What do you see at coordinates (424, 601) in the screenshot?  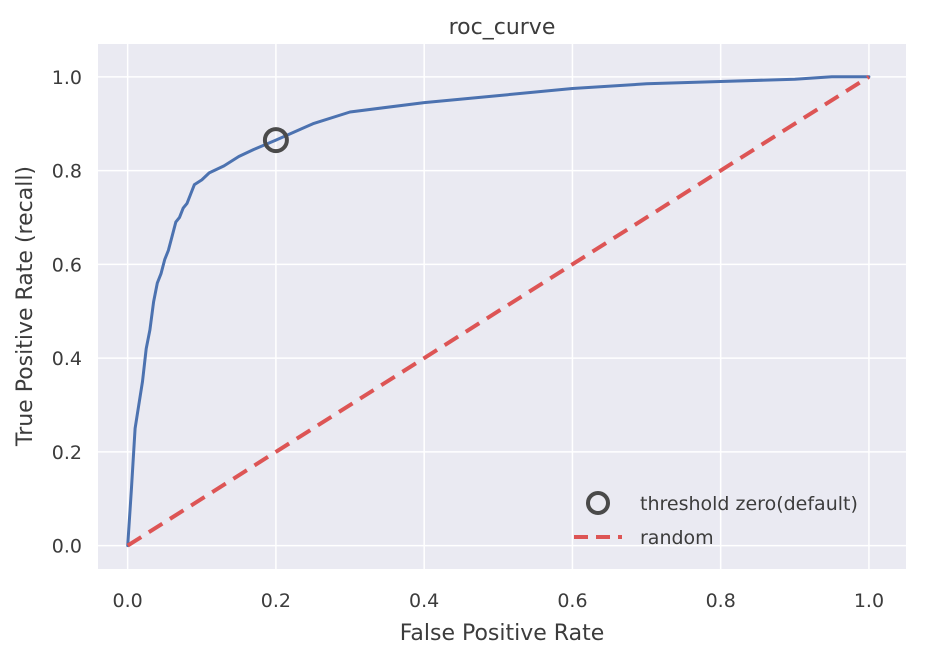 I see `x-tick-label: 0.4` at bounding box center [424, 601].